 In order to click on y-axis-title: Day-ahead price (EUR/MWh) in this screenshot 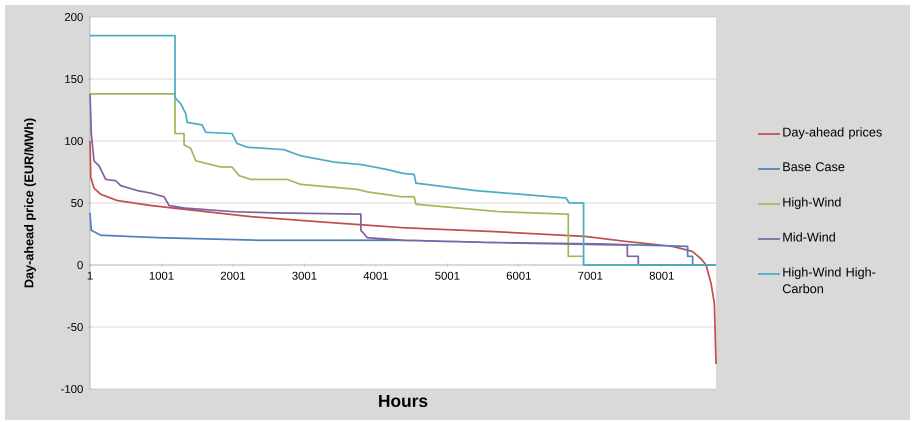, I will do `click(30, 203)`.